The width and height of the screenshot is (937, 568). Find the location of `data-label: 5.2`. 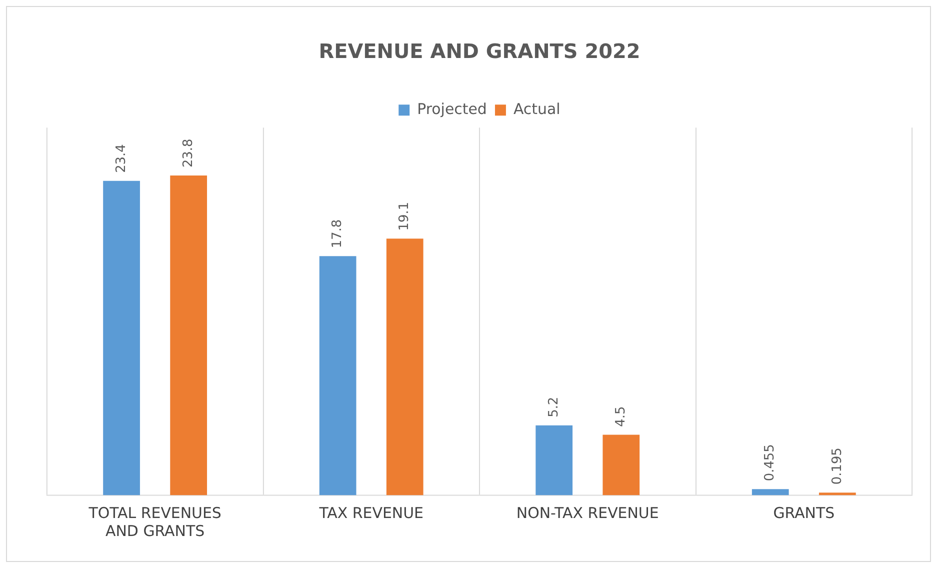

data-label: 5.2 is located at coordinates (554, 407).